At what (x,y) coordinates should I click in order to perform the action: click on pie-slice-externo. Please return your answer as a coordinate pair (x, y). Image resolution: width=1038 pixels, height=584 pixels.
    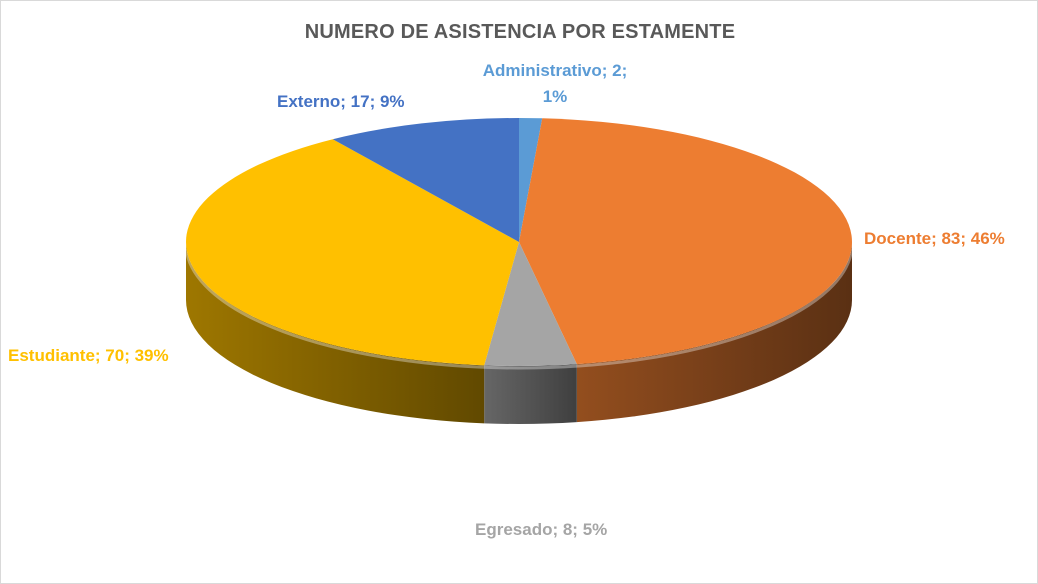
    Looking at the image, I should click on (425, 180).